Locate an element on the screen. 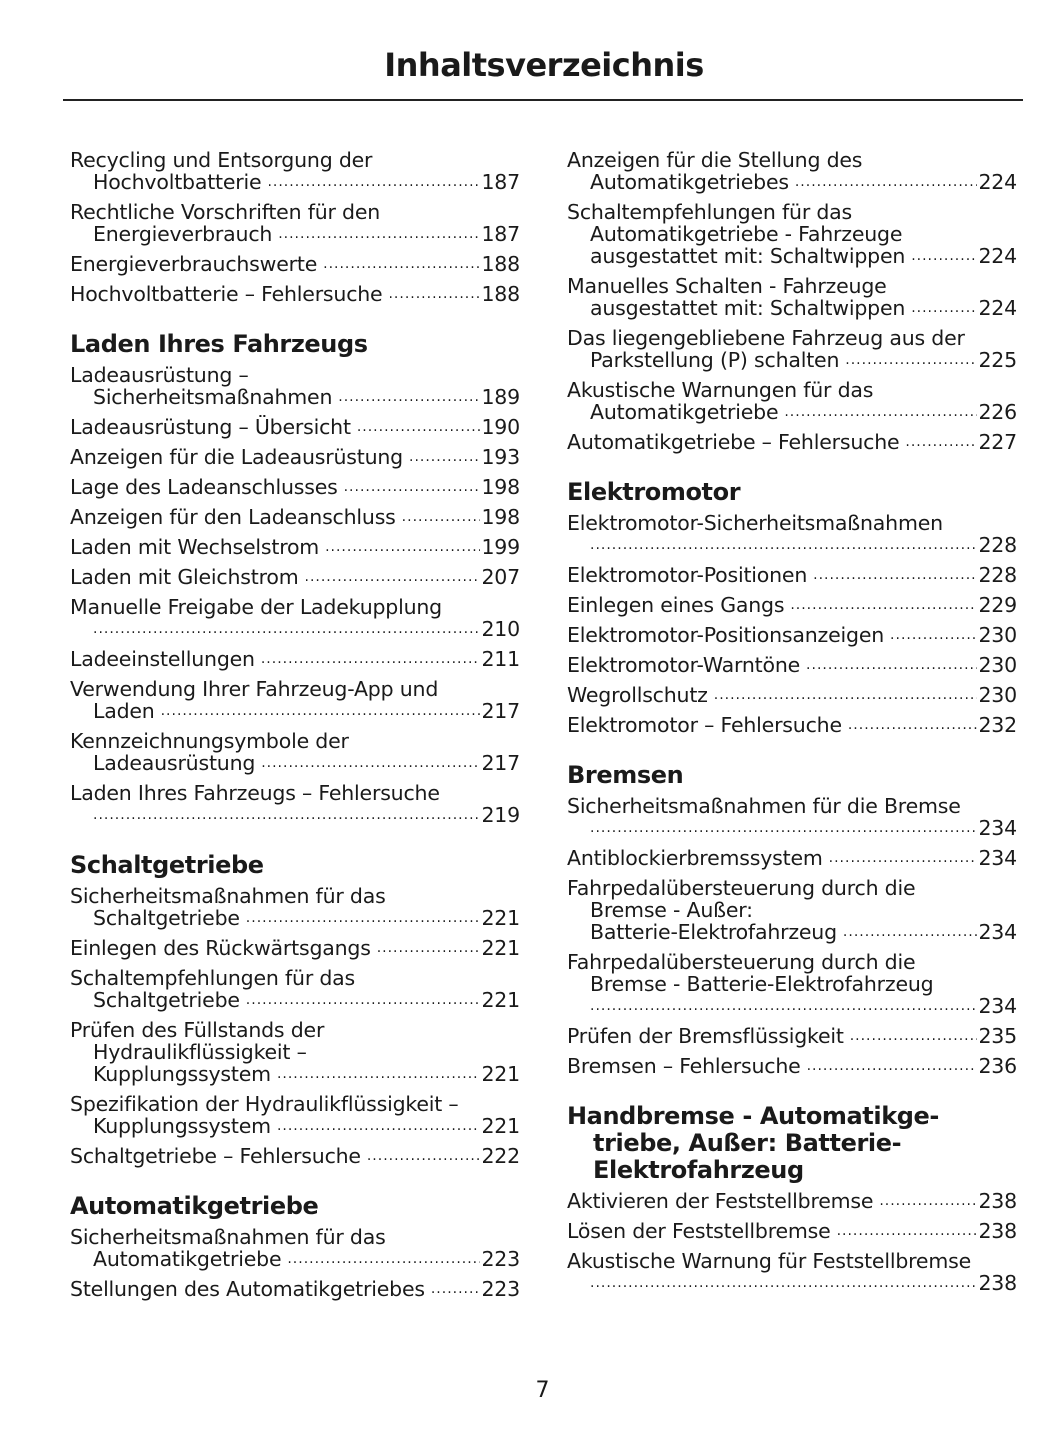  toc-entry: Bremsen – Fehlersuche 236 is located at coordinates (792, 1066).